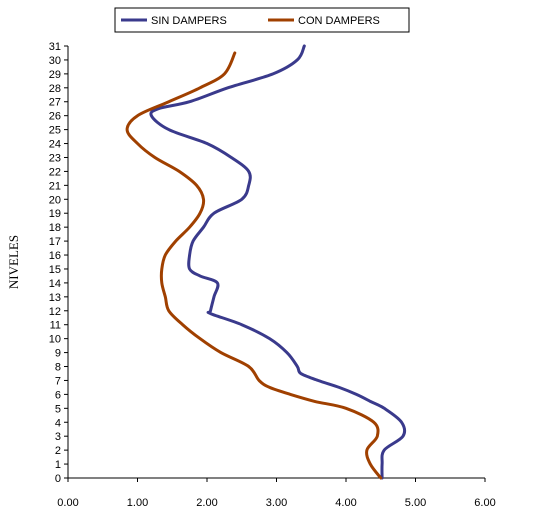  Describe the element at coordinates (55, 242) in the screenshot. I see `y-tick-label: 17` at that location.